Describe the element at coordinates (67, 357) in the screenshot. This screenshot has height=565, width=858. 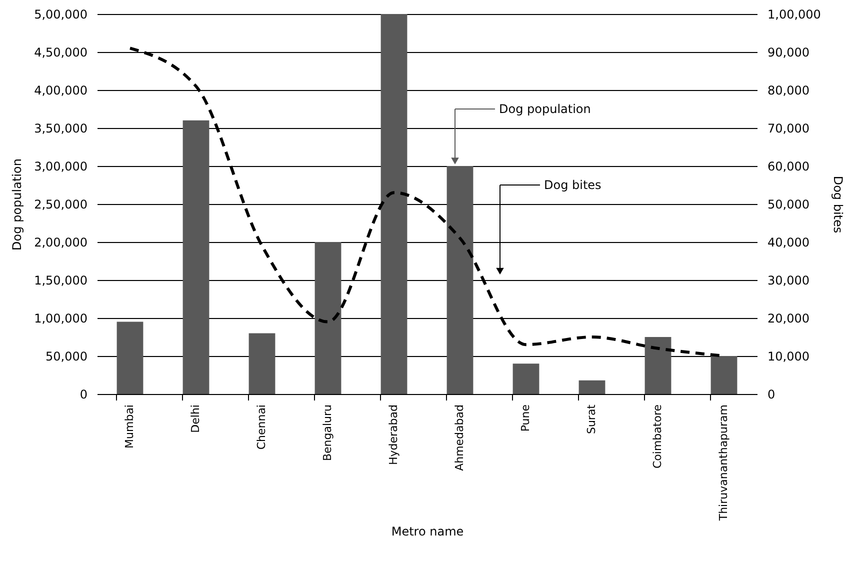
I see `y-tick-label: 50,000` at that location.